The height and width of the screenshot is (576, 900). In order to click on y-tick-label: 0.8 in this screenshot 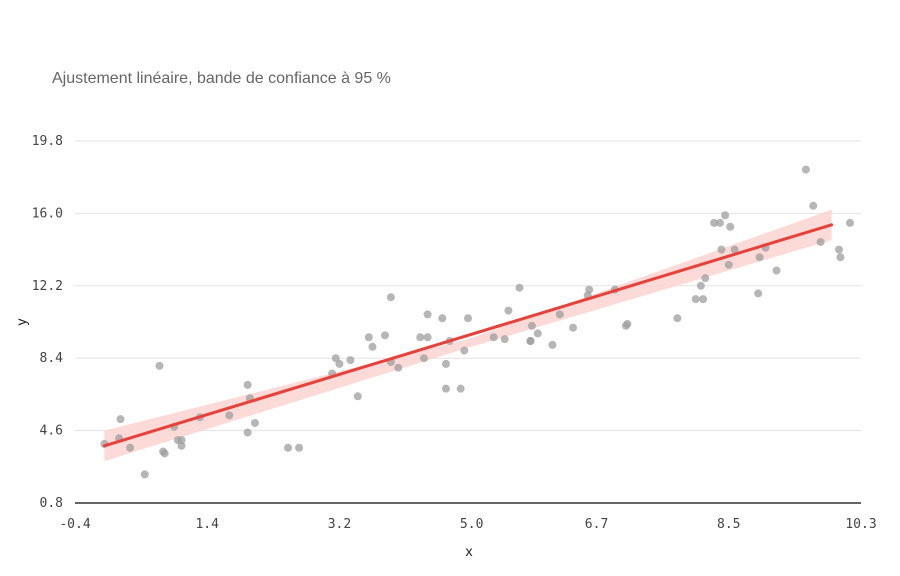, I will do `click(51, 503)`.